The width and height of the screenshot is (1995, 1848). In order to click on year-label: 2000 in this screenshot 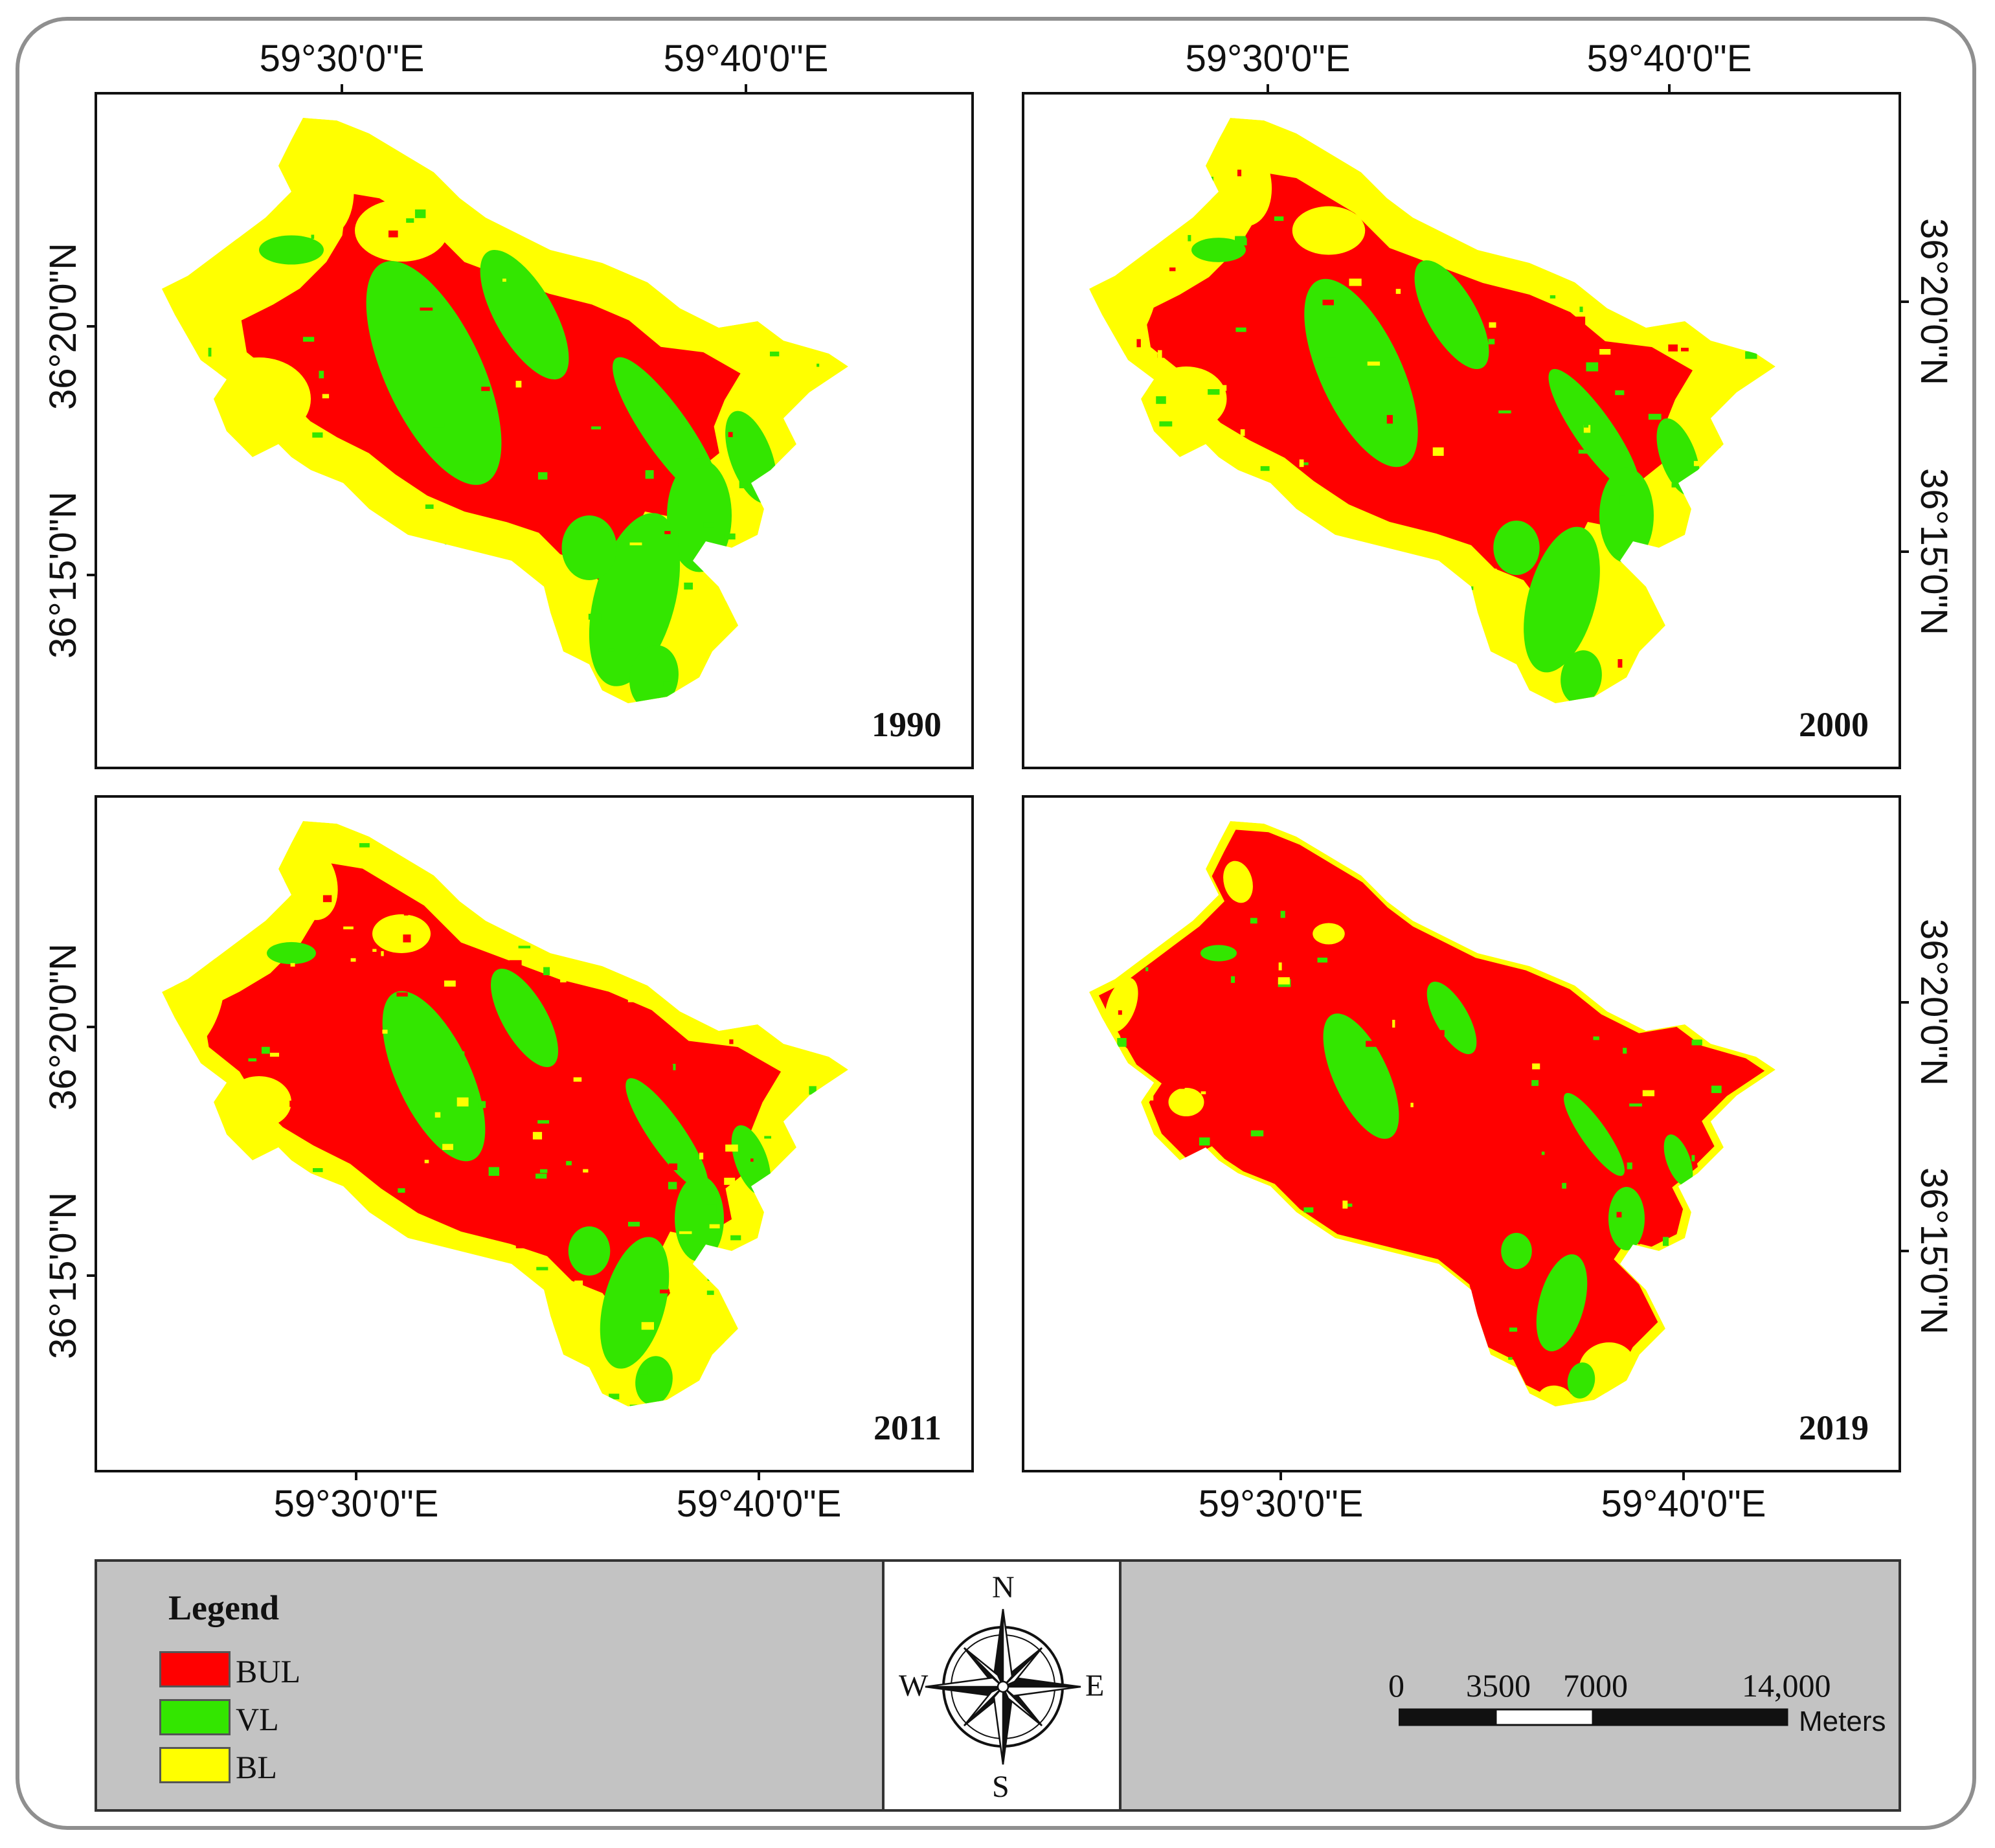, I will do `click(1834, 724)`.